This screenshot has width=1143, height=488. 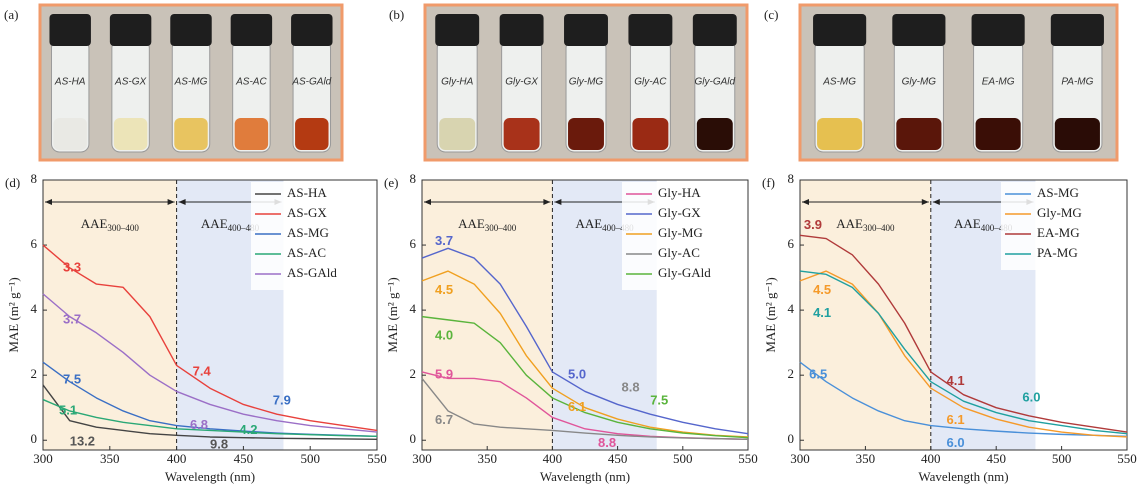 I want to click on y-tick-label: 6, so click(x=413, y=243).